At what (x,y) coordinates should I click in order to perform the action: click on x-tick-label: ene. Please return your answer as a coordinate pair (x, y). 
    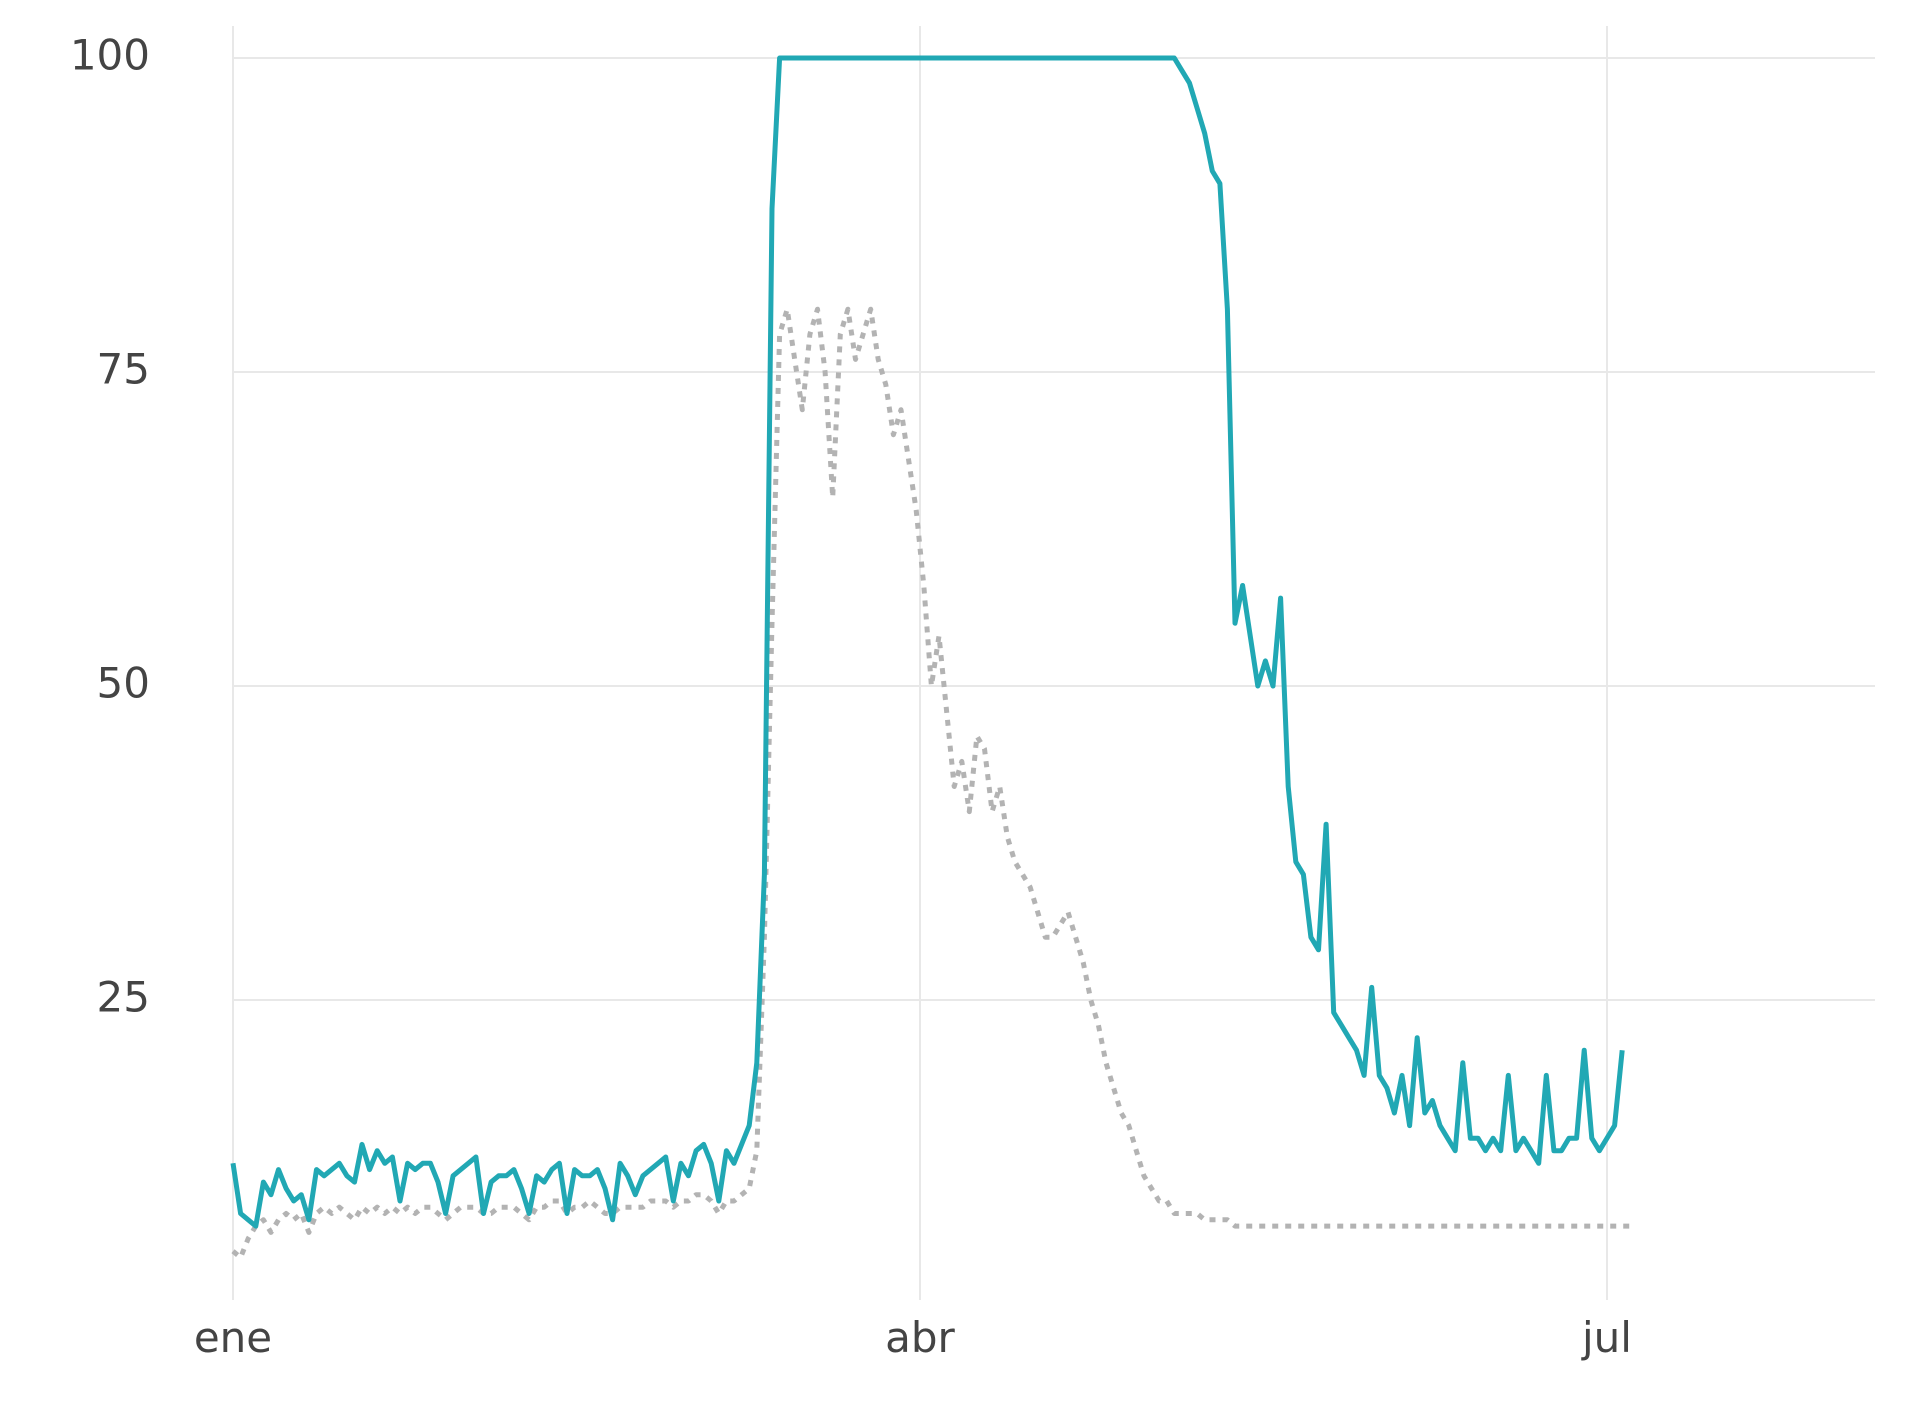
    Looking at the image, I should click on (233, 1337).